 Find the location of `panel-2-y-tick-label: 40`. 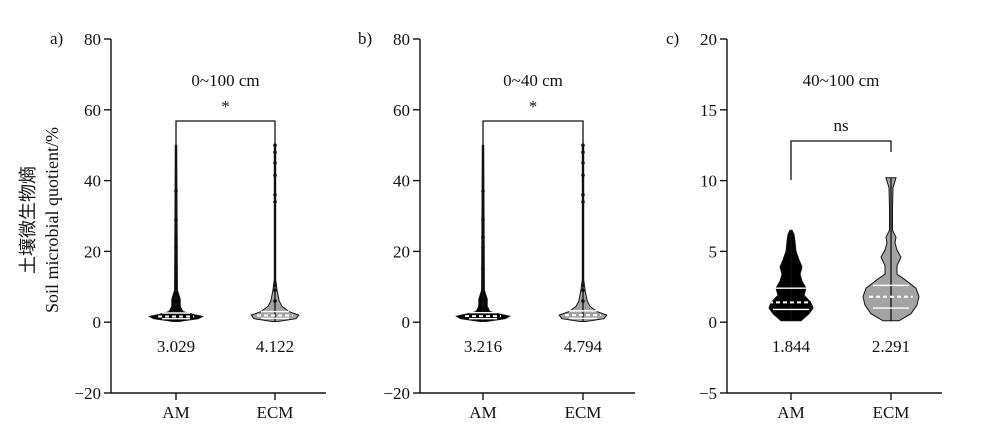

panel-2-y-tick-label: 40 is located at coordinates (401, 181).